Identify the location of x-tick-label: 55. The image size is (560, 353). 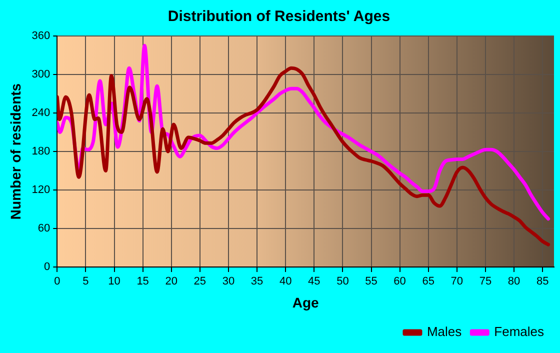
(371, 282).